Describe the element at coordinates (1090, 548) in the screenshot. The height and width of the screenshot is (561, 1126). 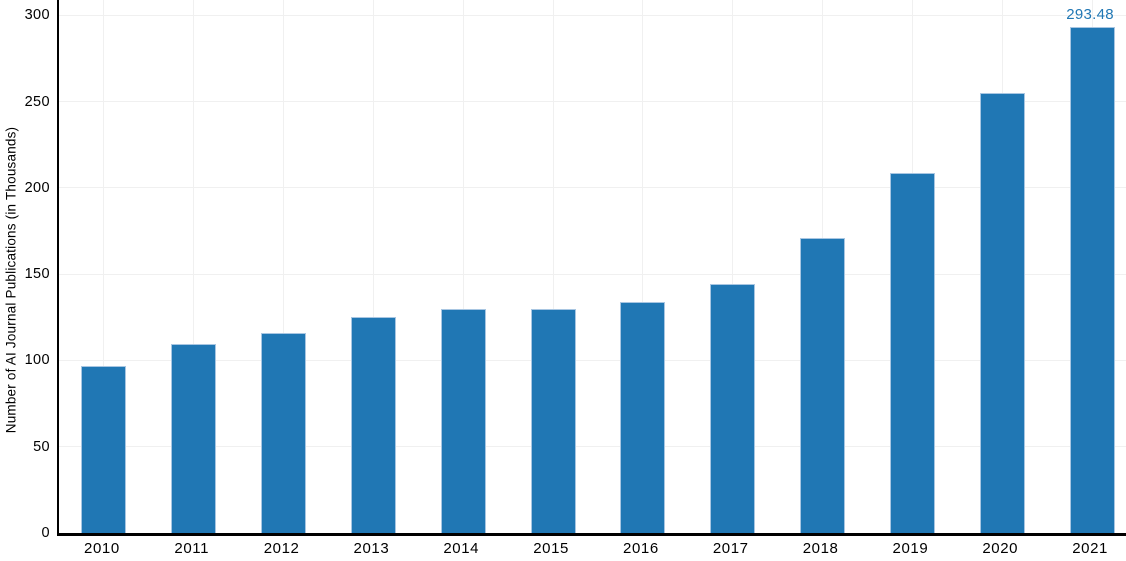
I see `x-tick-label-2021: 2021` at that location.